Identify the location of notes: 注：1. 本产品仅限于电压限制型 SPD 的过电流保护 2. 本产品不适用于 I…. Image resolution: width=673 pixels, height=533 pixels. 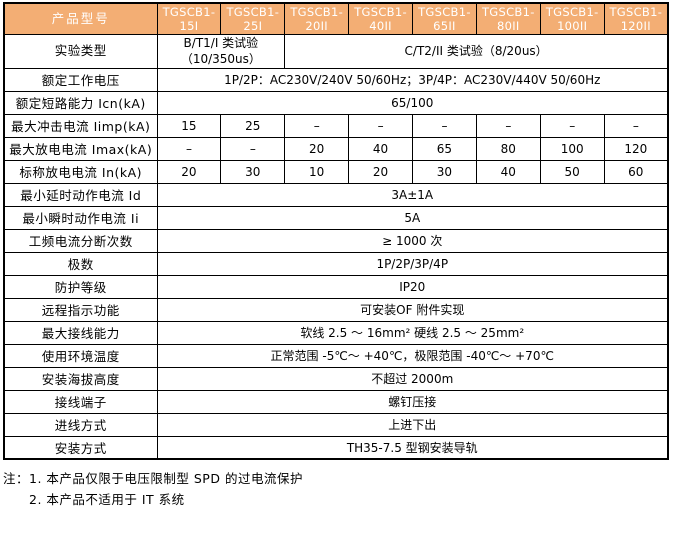
(336, 489).